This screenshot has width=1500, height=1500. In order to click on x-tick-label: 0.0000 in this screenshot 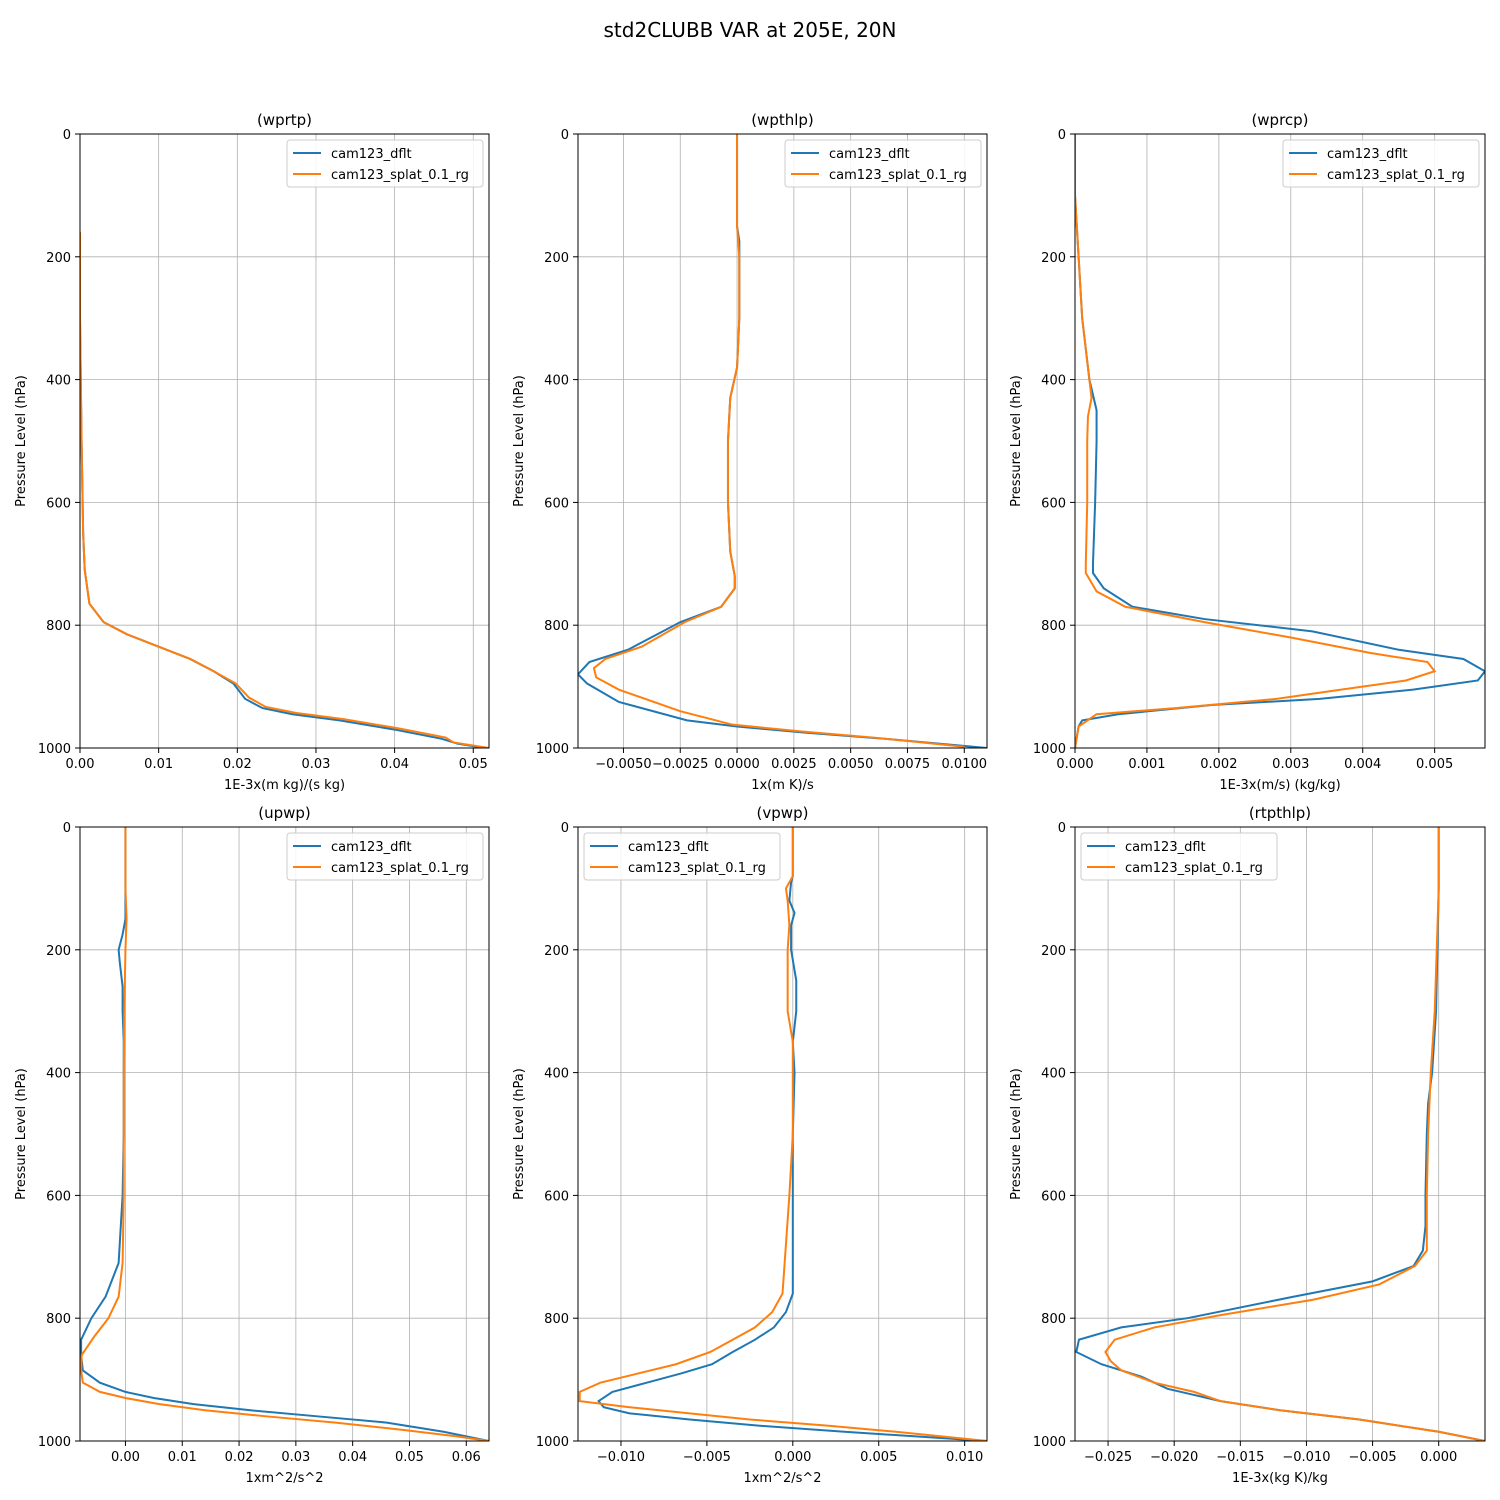, I will do `click(737, 764)`.